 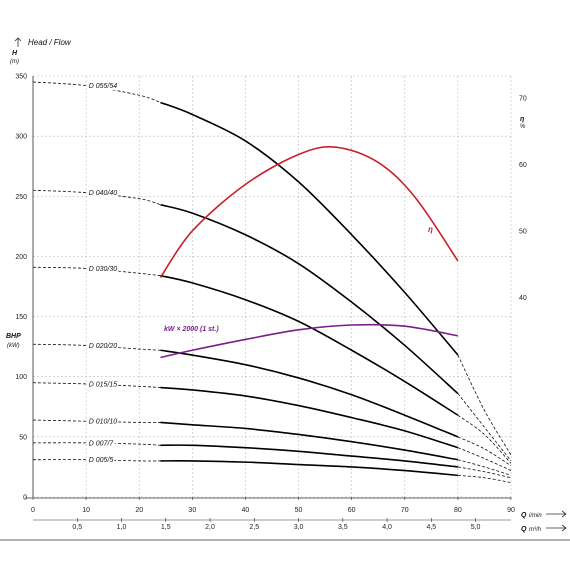 I want to click on series-label: D 010/10, so click(x=103, y=422).